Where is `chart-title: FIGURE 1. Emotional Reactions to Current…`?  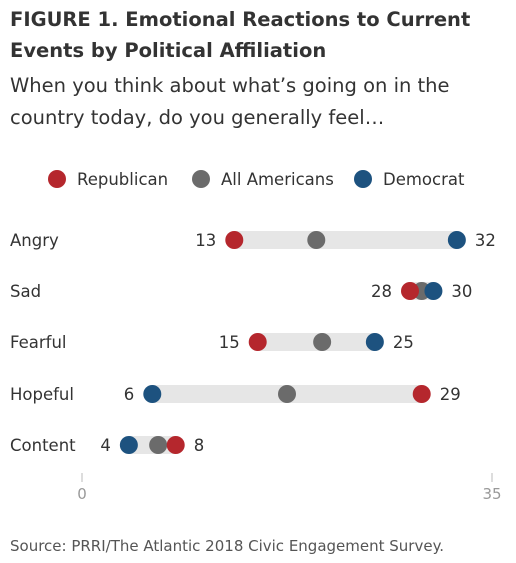
chart-title: FIGURE 1. Emotional Reactions to Current… is located at coordinates (240, 35).